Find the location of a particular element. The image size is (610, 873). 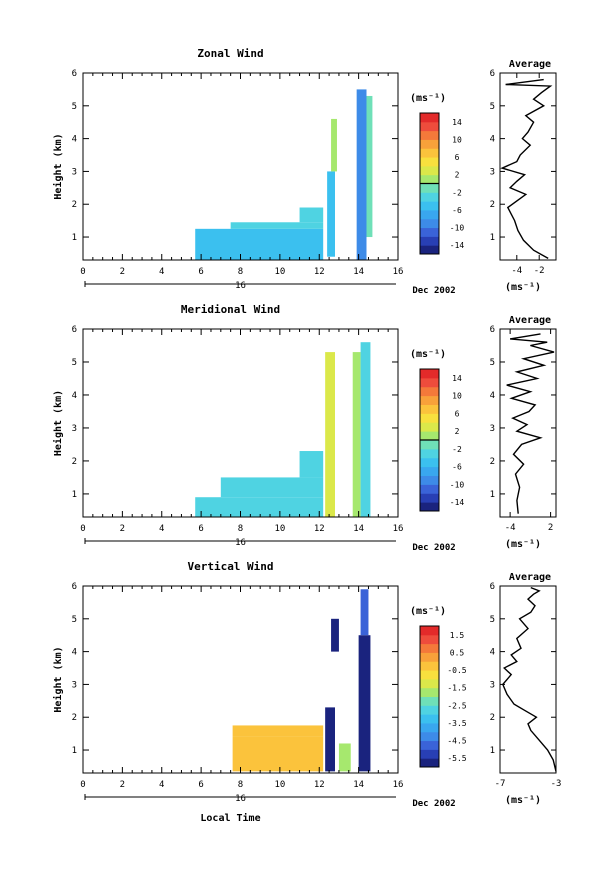

colorbar-tick-label: -0.5 is located at coordinates (456, 670).